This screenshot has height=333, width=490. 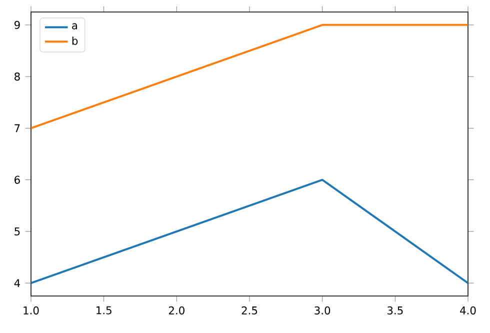 What do you see at coordinates (250, 310) in the screenshot?
I see `x-tick-label: 2.5` at bounding box center [250, 310].